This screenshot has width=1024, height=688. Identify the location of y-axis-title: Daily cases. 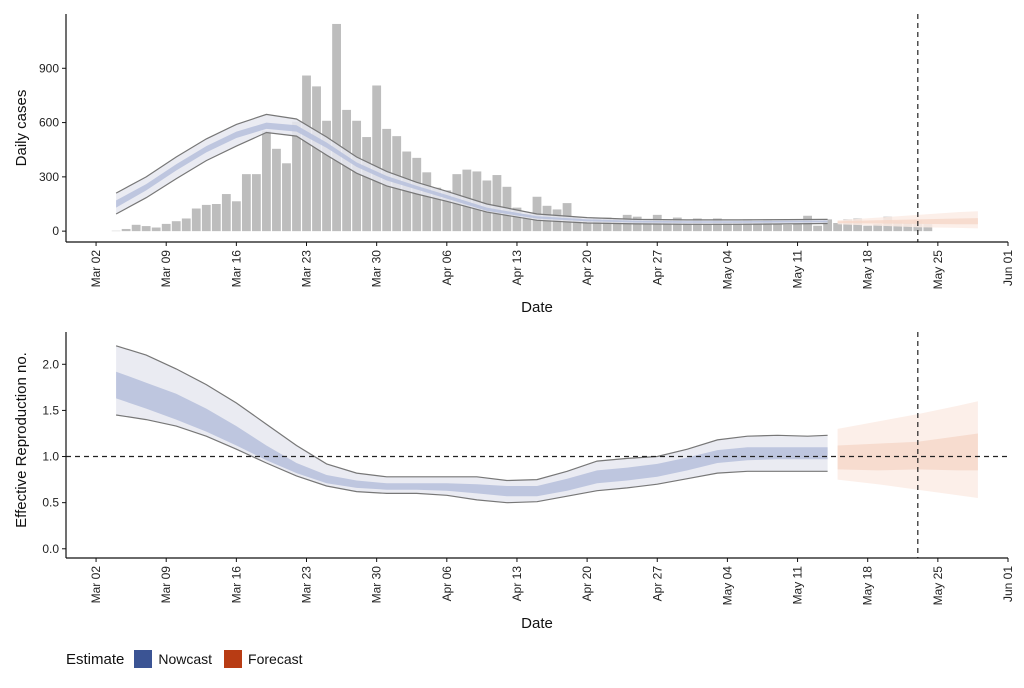
(21, 128).